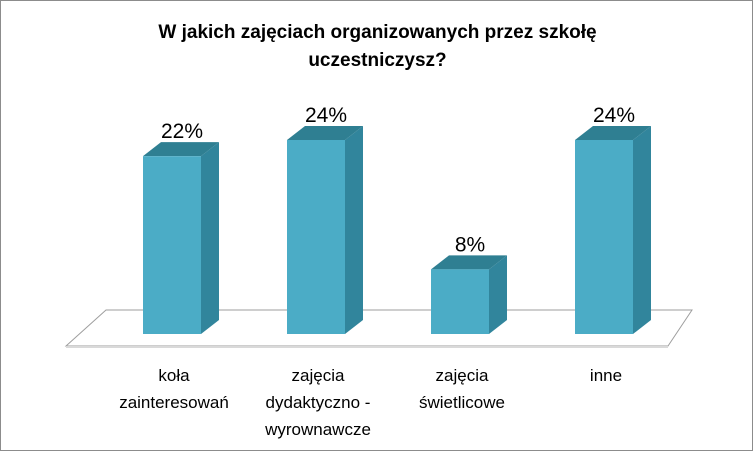  I want to click on category-label-0: koła zainteresowań, so click(174, 389).